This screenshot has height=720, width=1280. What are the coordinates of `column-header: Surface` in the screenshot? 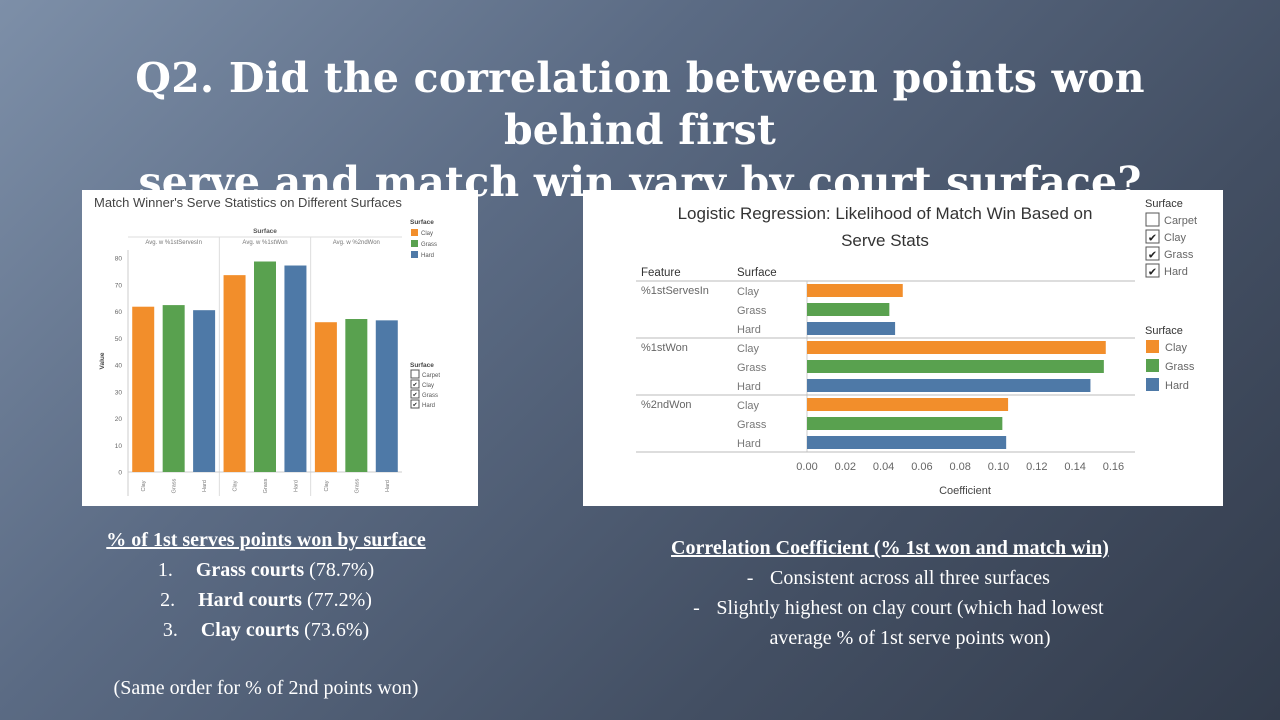 It's located at (265, 231).